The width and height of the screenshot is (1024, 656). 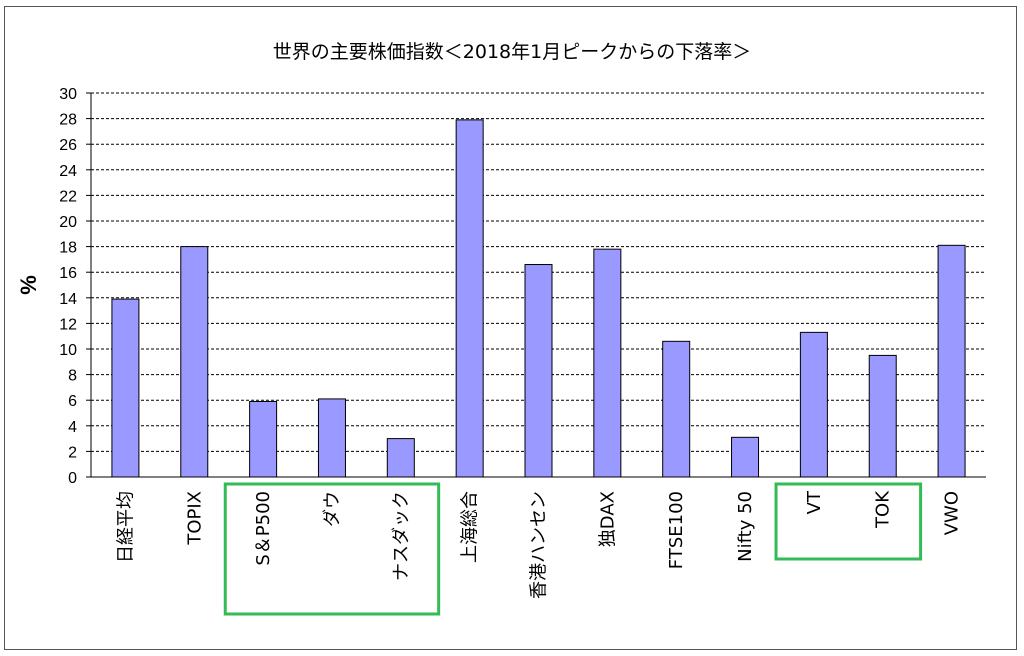 What do you see at coordinates (68, 273) in the screenshot?
I see `y-tick-label: 16` at bounding box center [68, 273].